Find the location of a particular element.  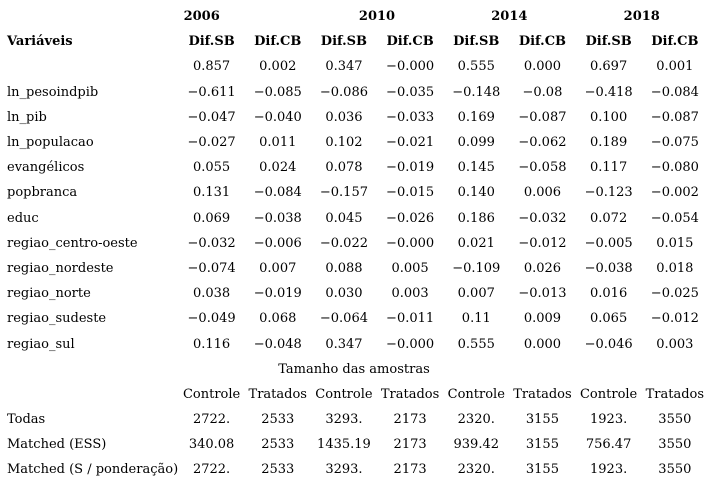

cell-value: −0.123 is located at coordinates (608, 193).